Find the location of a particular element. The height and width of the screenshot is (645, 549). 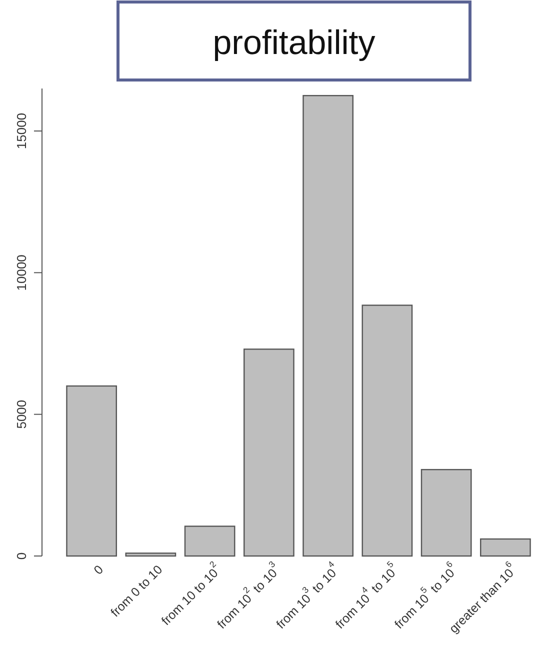

chart-title: profitability is located at coordinates (294, 43).